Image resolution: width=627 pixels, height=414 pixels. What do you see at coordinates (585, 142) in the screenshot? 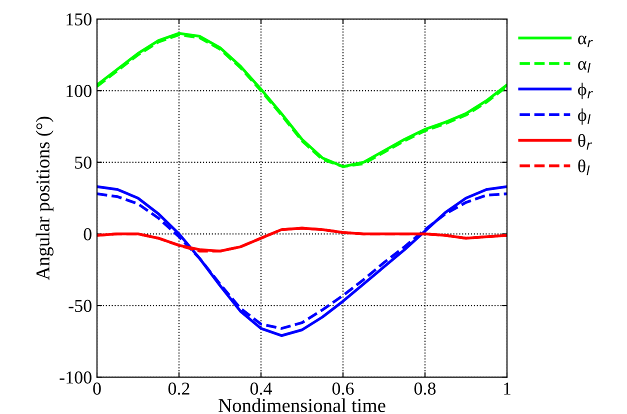
I see `legend-label: θ$_{r}$` at bounding box center [585, 142].